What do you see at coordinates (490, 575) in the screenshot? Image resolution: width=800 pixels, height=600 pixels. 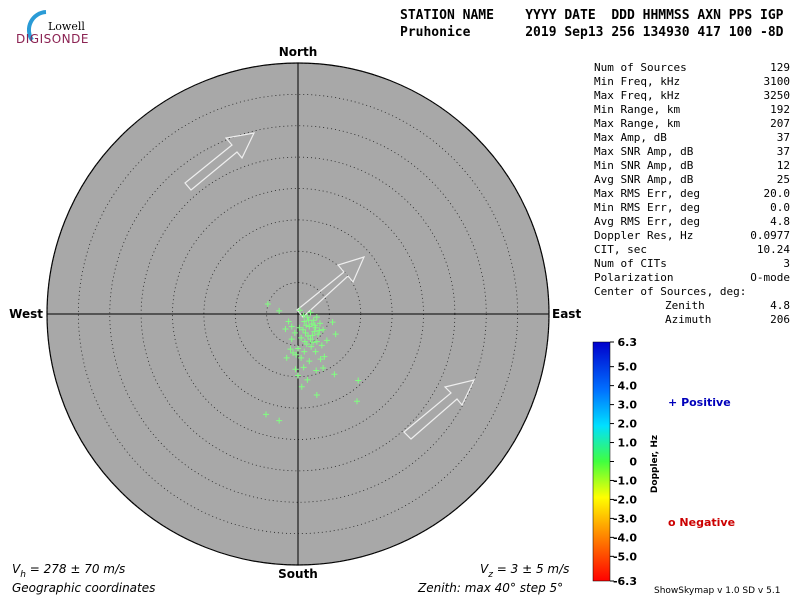 I see `vz-sub: z` at bounding box center [490, 575].